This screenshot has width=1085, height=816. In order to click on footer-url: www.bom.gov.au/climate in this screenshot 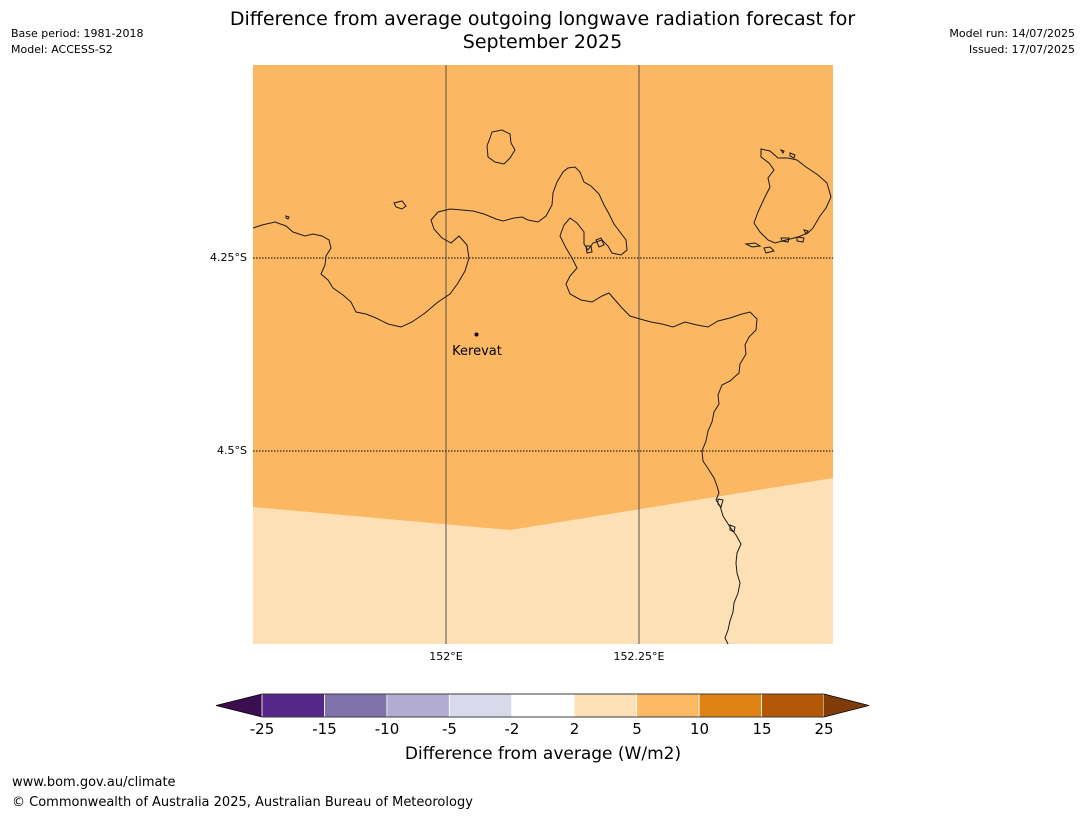, I will do `click(94, 782)`.